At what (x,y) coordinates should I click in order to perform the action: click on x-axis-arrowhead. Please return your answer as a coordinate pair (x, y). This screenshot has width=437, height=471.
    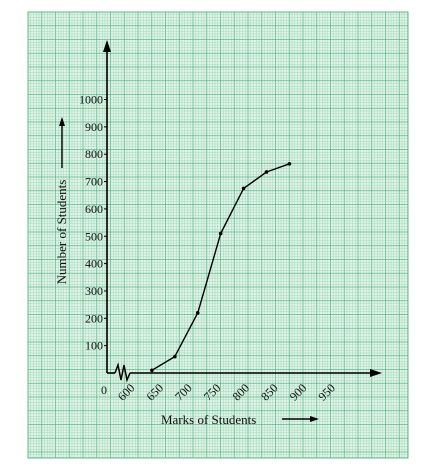
    Looking at the image, I should click on (376, 373).